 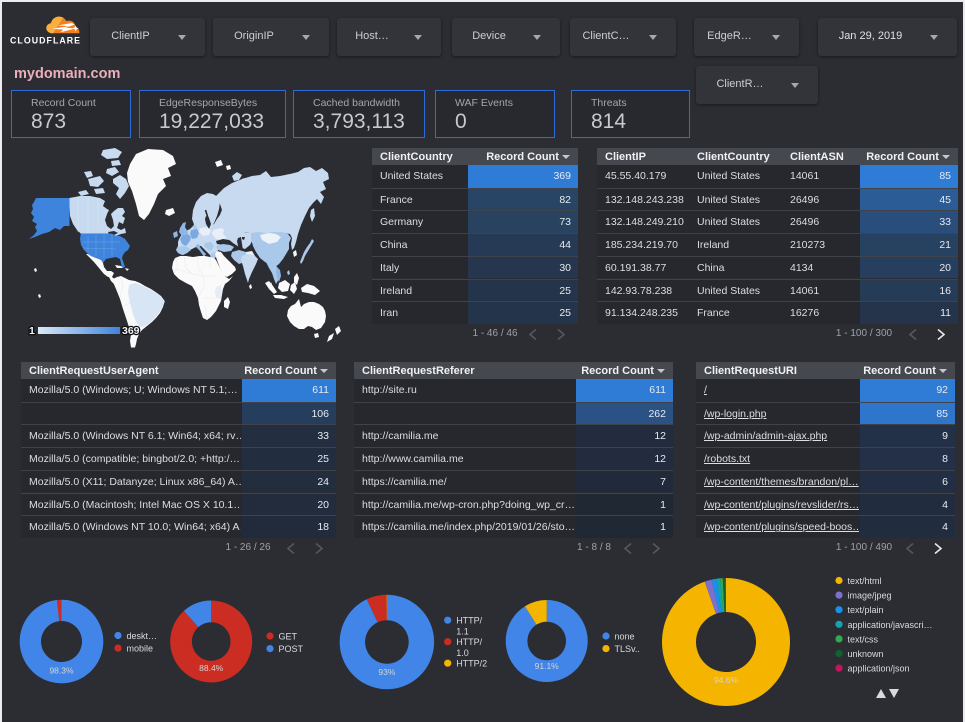 What do you see at coordinates (625, 637) in the screenshot?
I see `svg-text: none` at bounding box center [625, 637].